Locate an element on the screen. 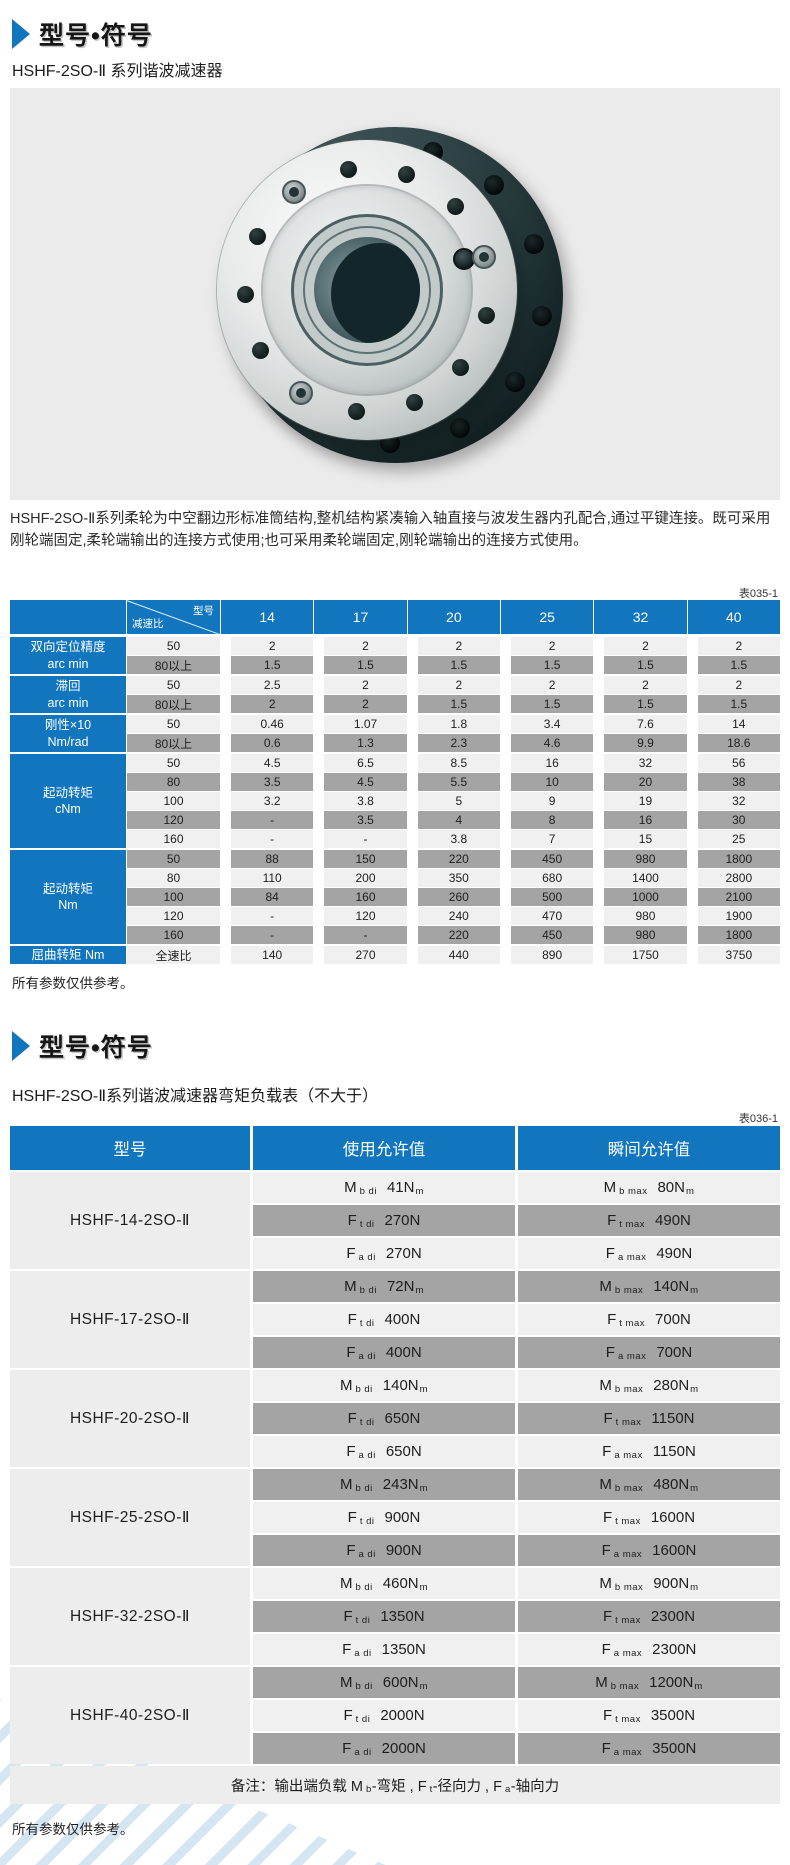  spec-value-cell: 38 is located at coordinates (738, 782).